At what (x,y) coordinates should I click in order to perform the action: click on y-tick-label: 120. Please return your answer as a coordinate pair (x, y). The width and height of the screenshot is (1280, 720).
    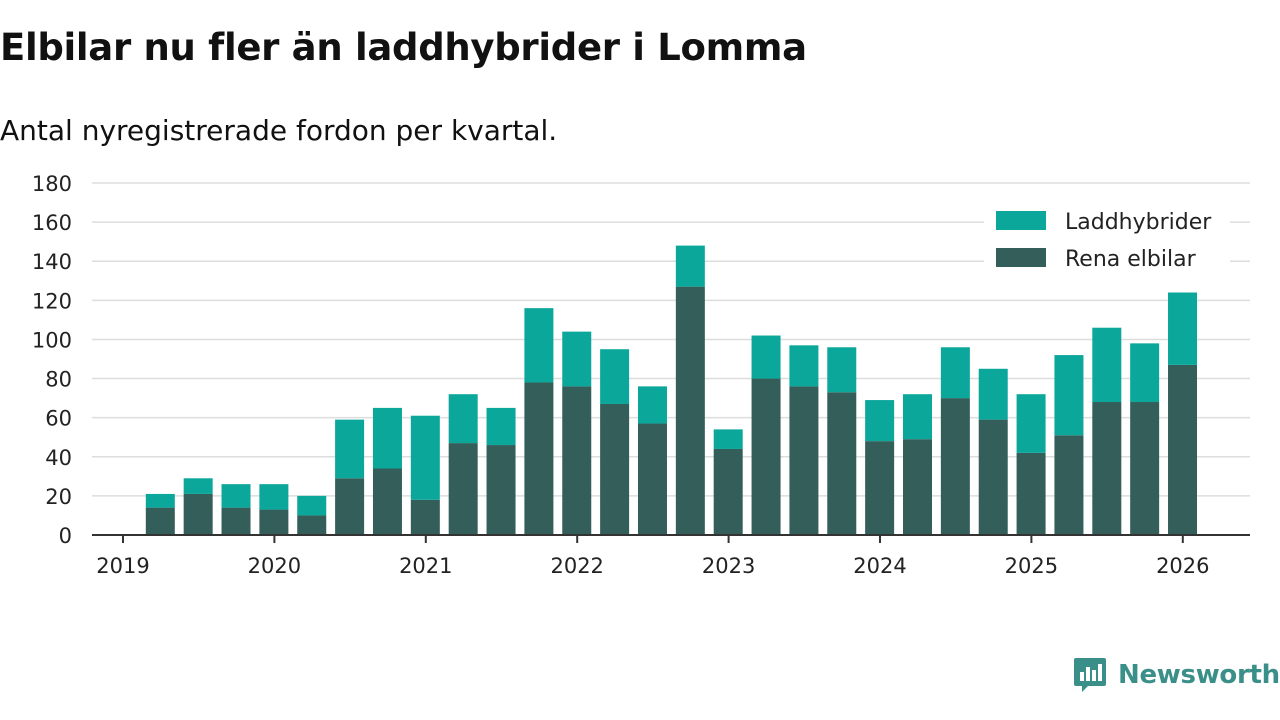
    Looking at the image, I should click on (52, 301).